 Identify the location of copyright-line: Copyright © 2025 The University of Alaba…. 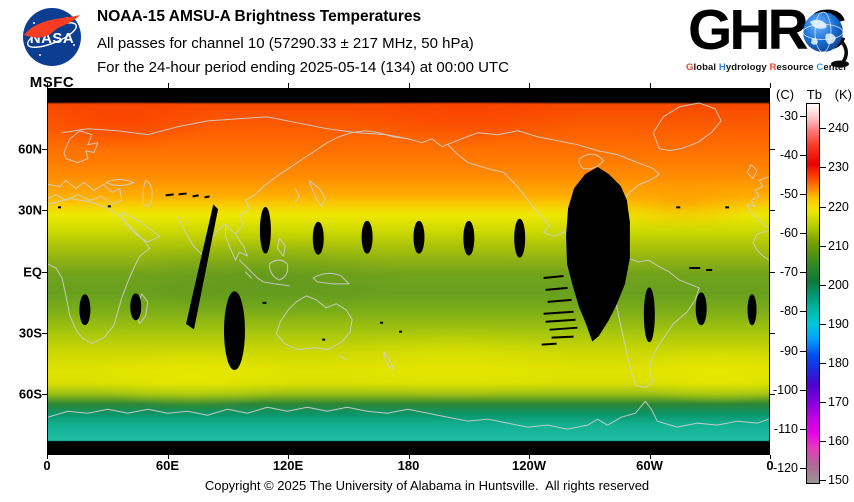
(427, 485).